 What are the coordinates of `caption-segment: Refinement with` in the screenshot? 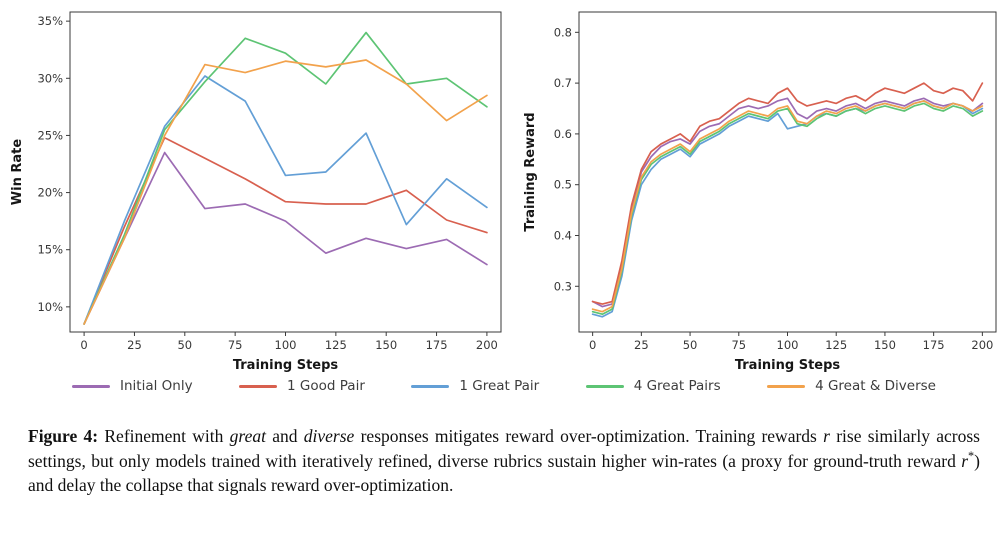 It's located at (164, 436).